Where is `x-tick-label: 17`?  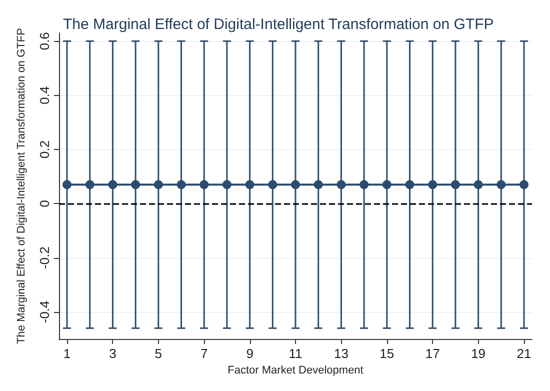
x-tick-label: 17 is located at coordinates (432, 353).